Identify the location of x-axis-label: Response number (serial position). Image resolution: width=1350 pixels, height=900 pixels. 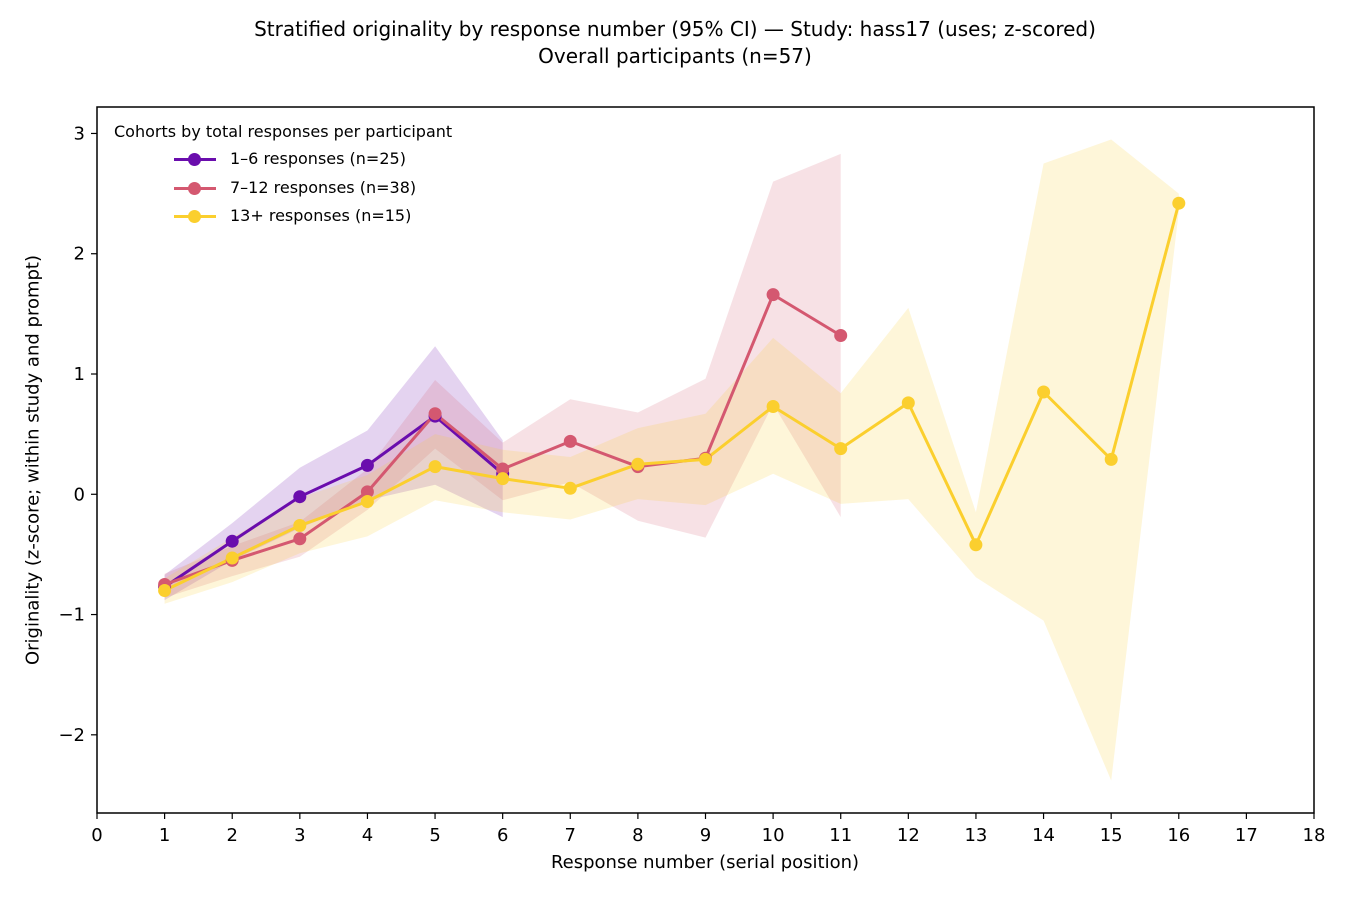
(705, 862).